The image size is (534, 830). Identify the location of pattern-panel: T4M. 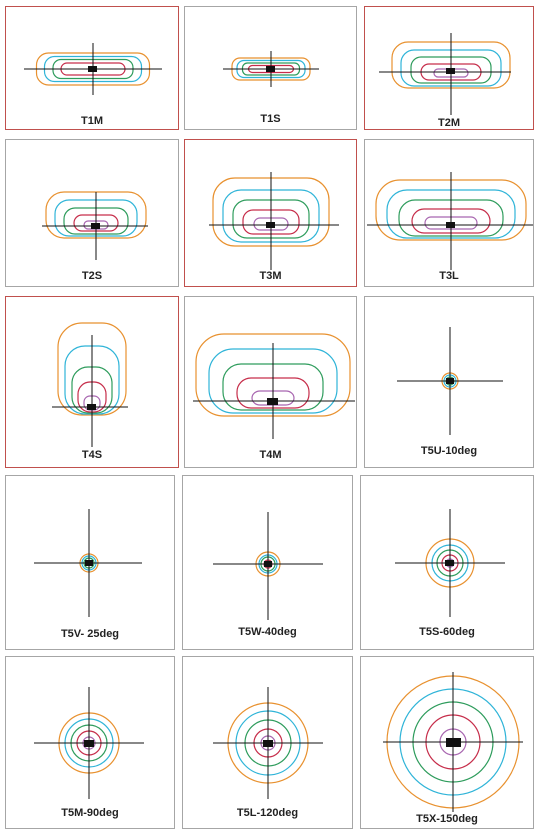
(270, 382).